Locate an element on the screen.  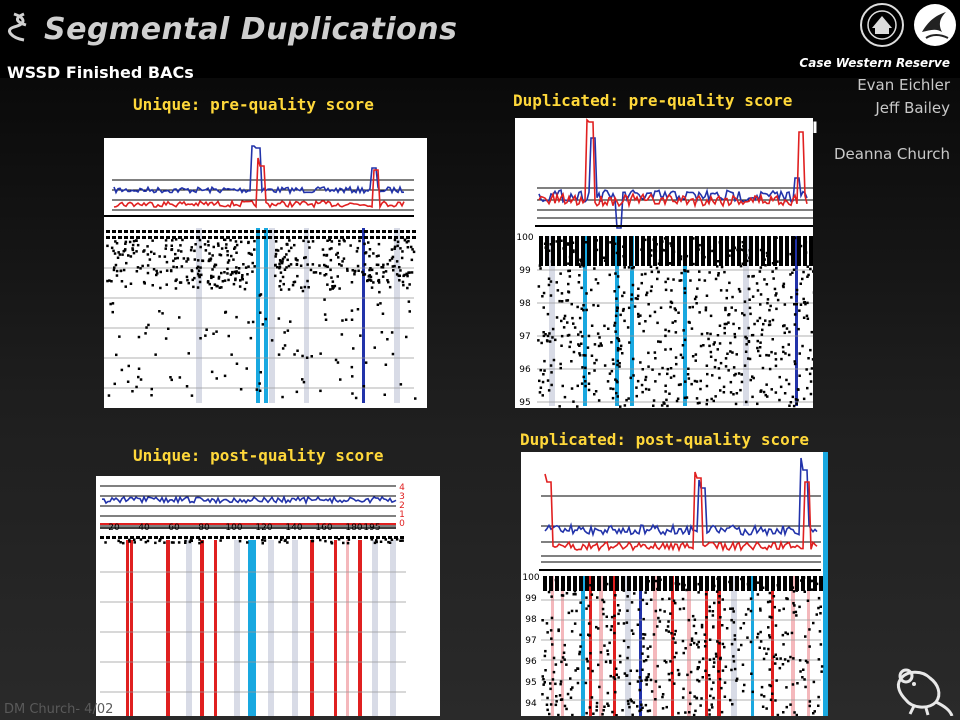
slide-subtitle: WSSD Finished BACs is located at coordinates (100, 72).